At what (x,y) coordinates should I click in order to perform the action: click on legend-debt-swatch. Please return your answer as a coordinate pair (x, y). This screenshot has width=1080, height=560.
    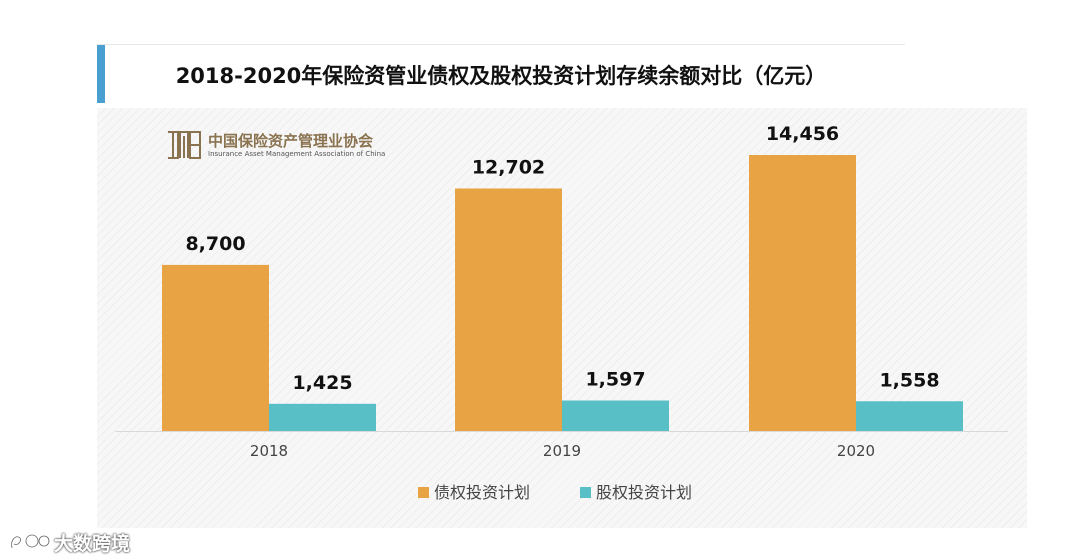
    Looking at the image, I should click on (423, 492).